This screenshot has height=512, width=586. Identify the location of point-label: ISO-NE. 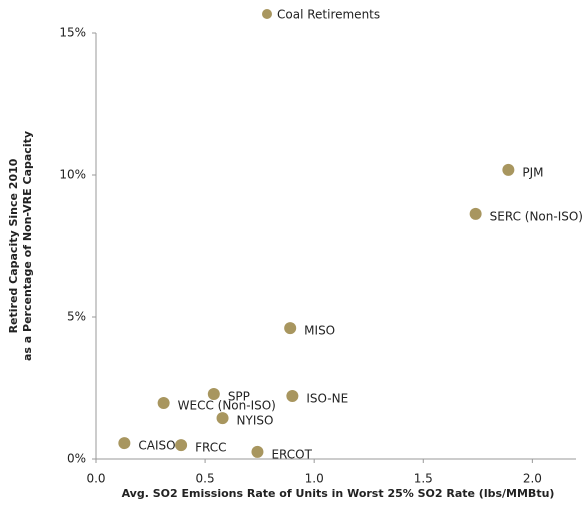
(327, 398).